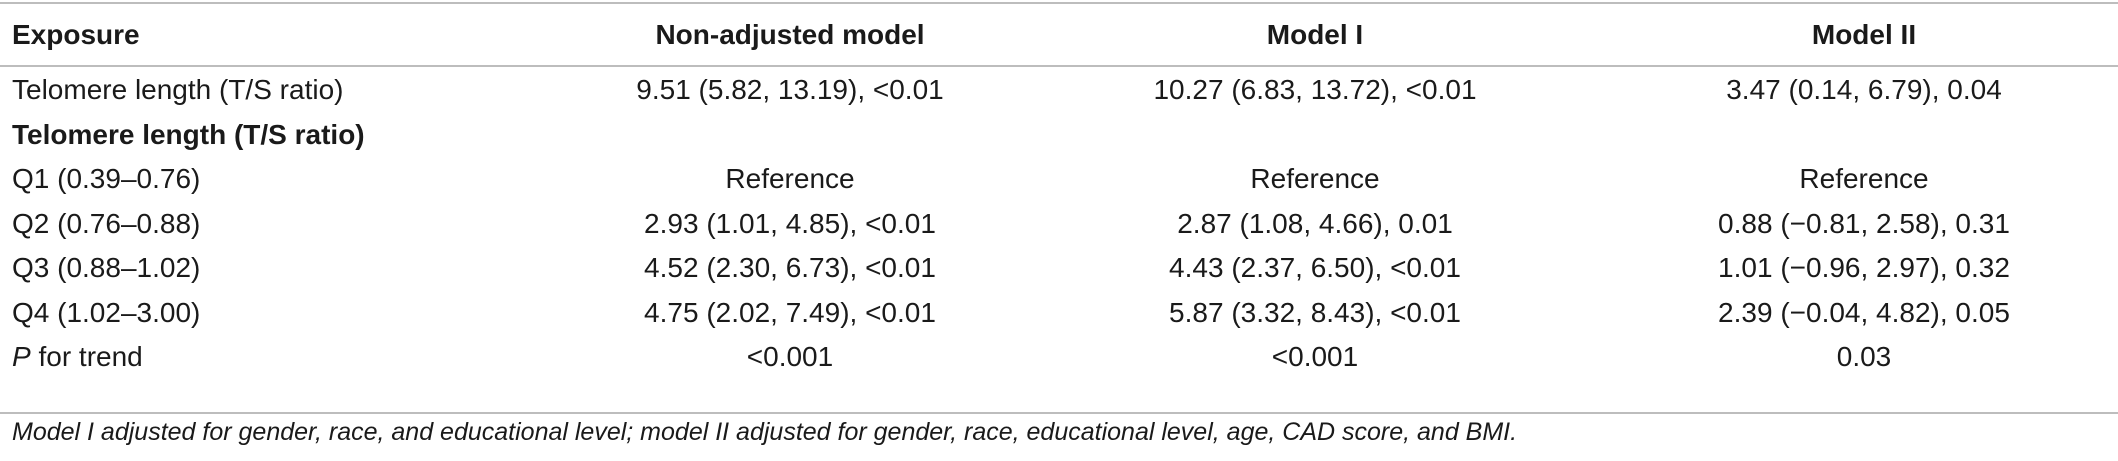 This screenshot has height=461, width=2118. Describe the element at coordinates (1059, 3) in the screenshot. I see `top-rule` at that location.